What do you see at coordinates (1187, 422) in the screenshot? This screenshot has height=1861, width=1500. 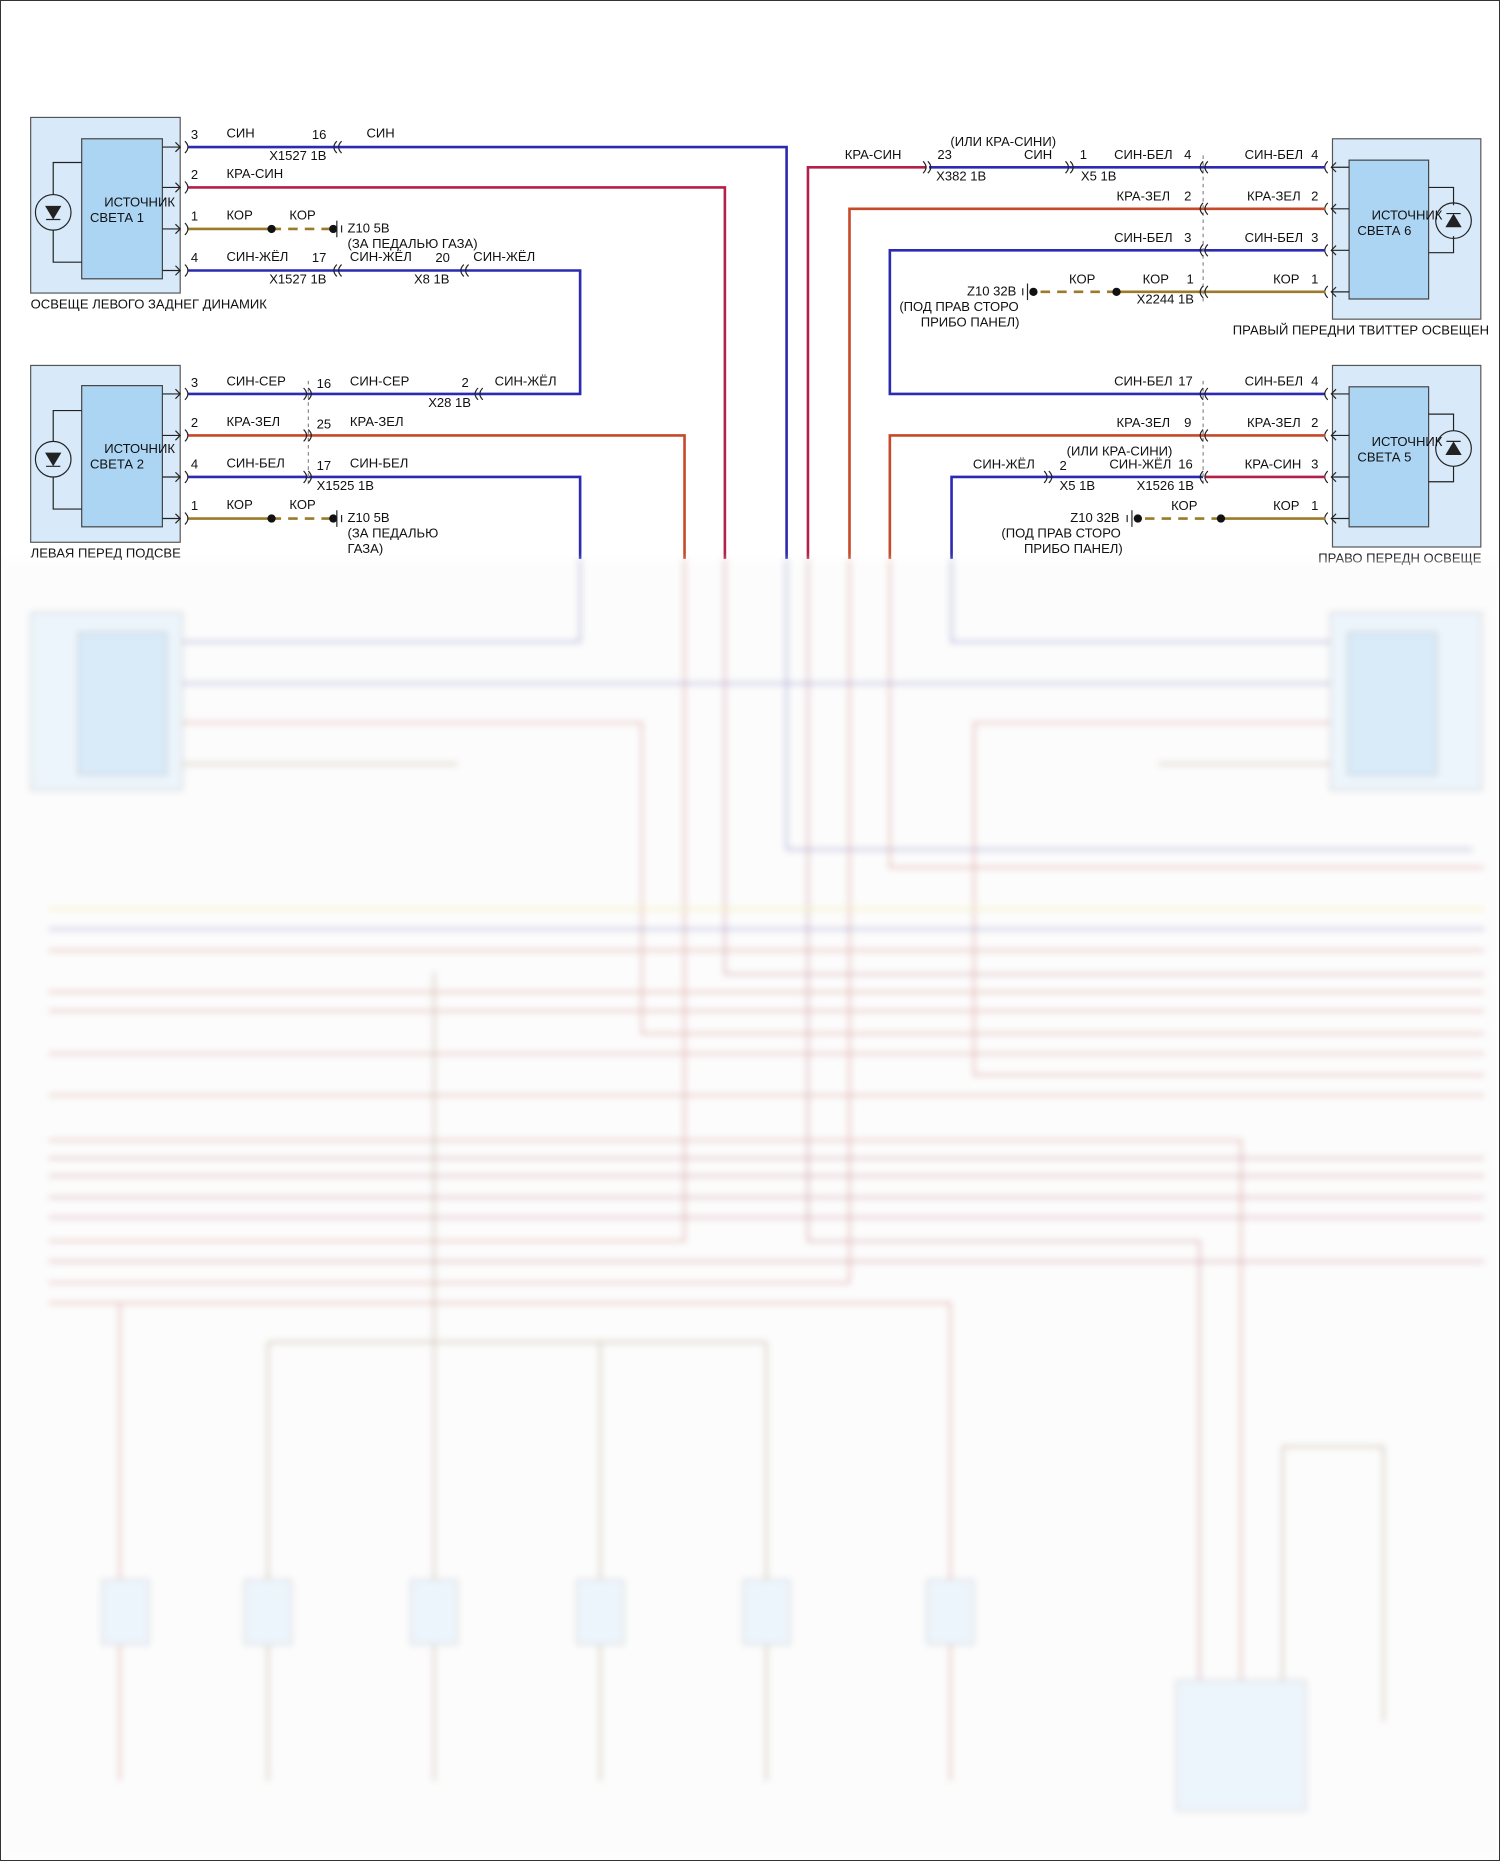 I see `wire-label: 9` at bounding box center [1187, 422].